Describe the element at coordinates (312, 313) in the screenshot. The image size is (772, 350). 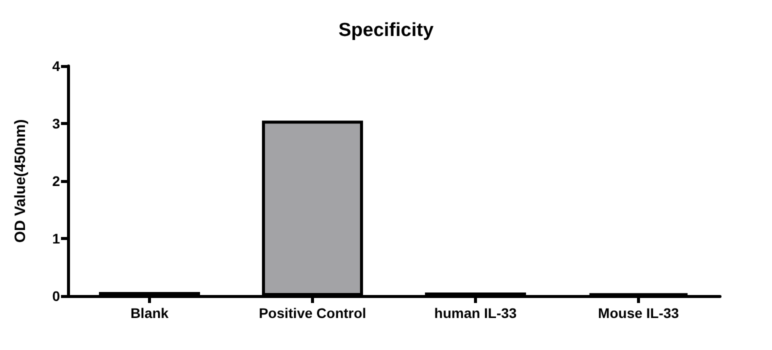
I see `x-tick-label: Positive Control` at that location.